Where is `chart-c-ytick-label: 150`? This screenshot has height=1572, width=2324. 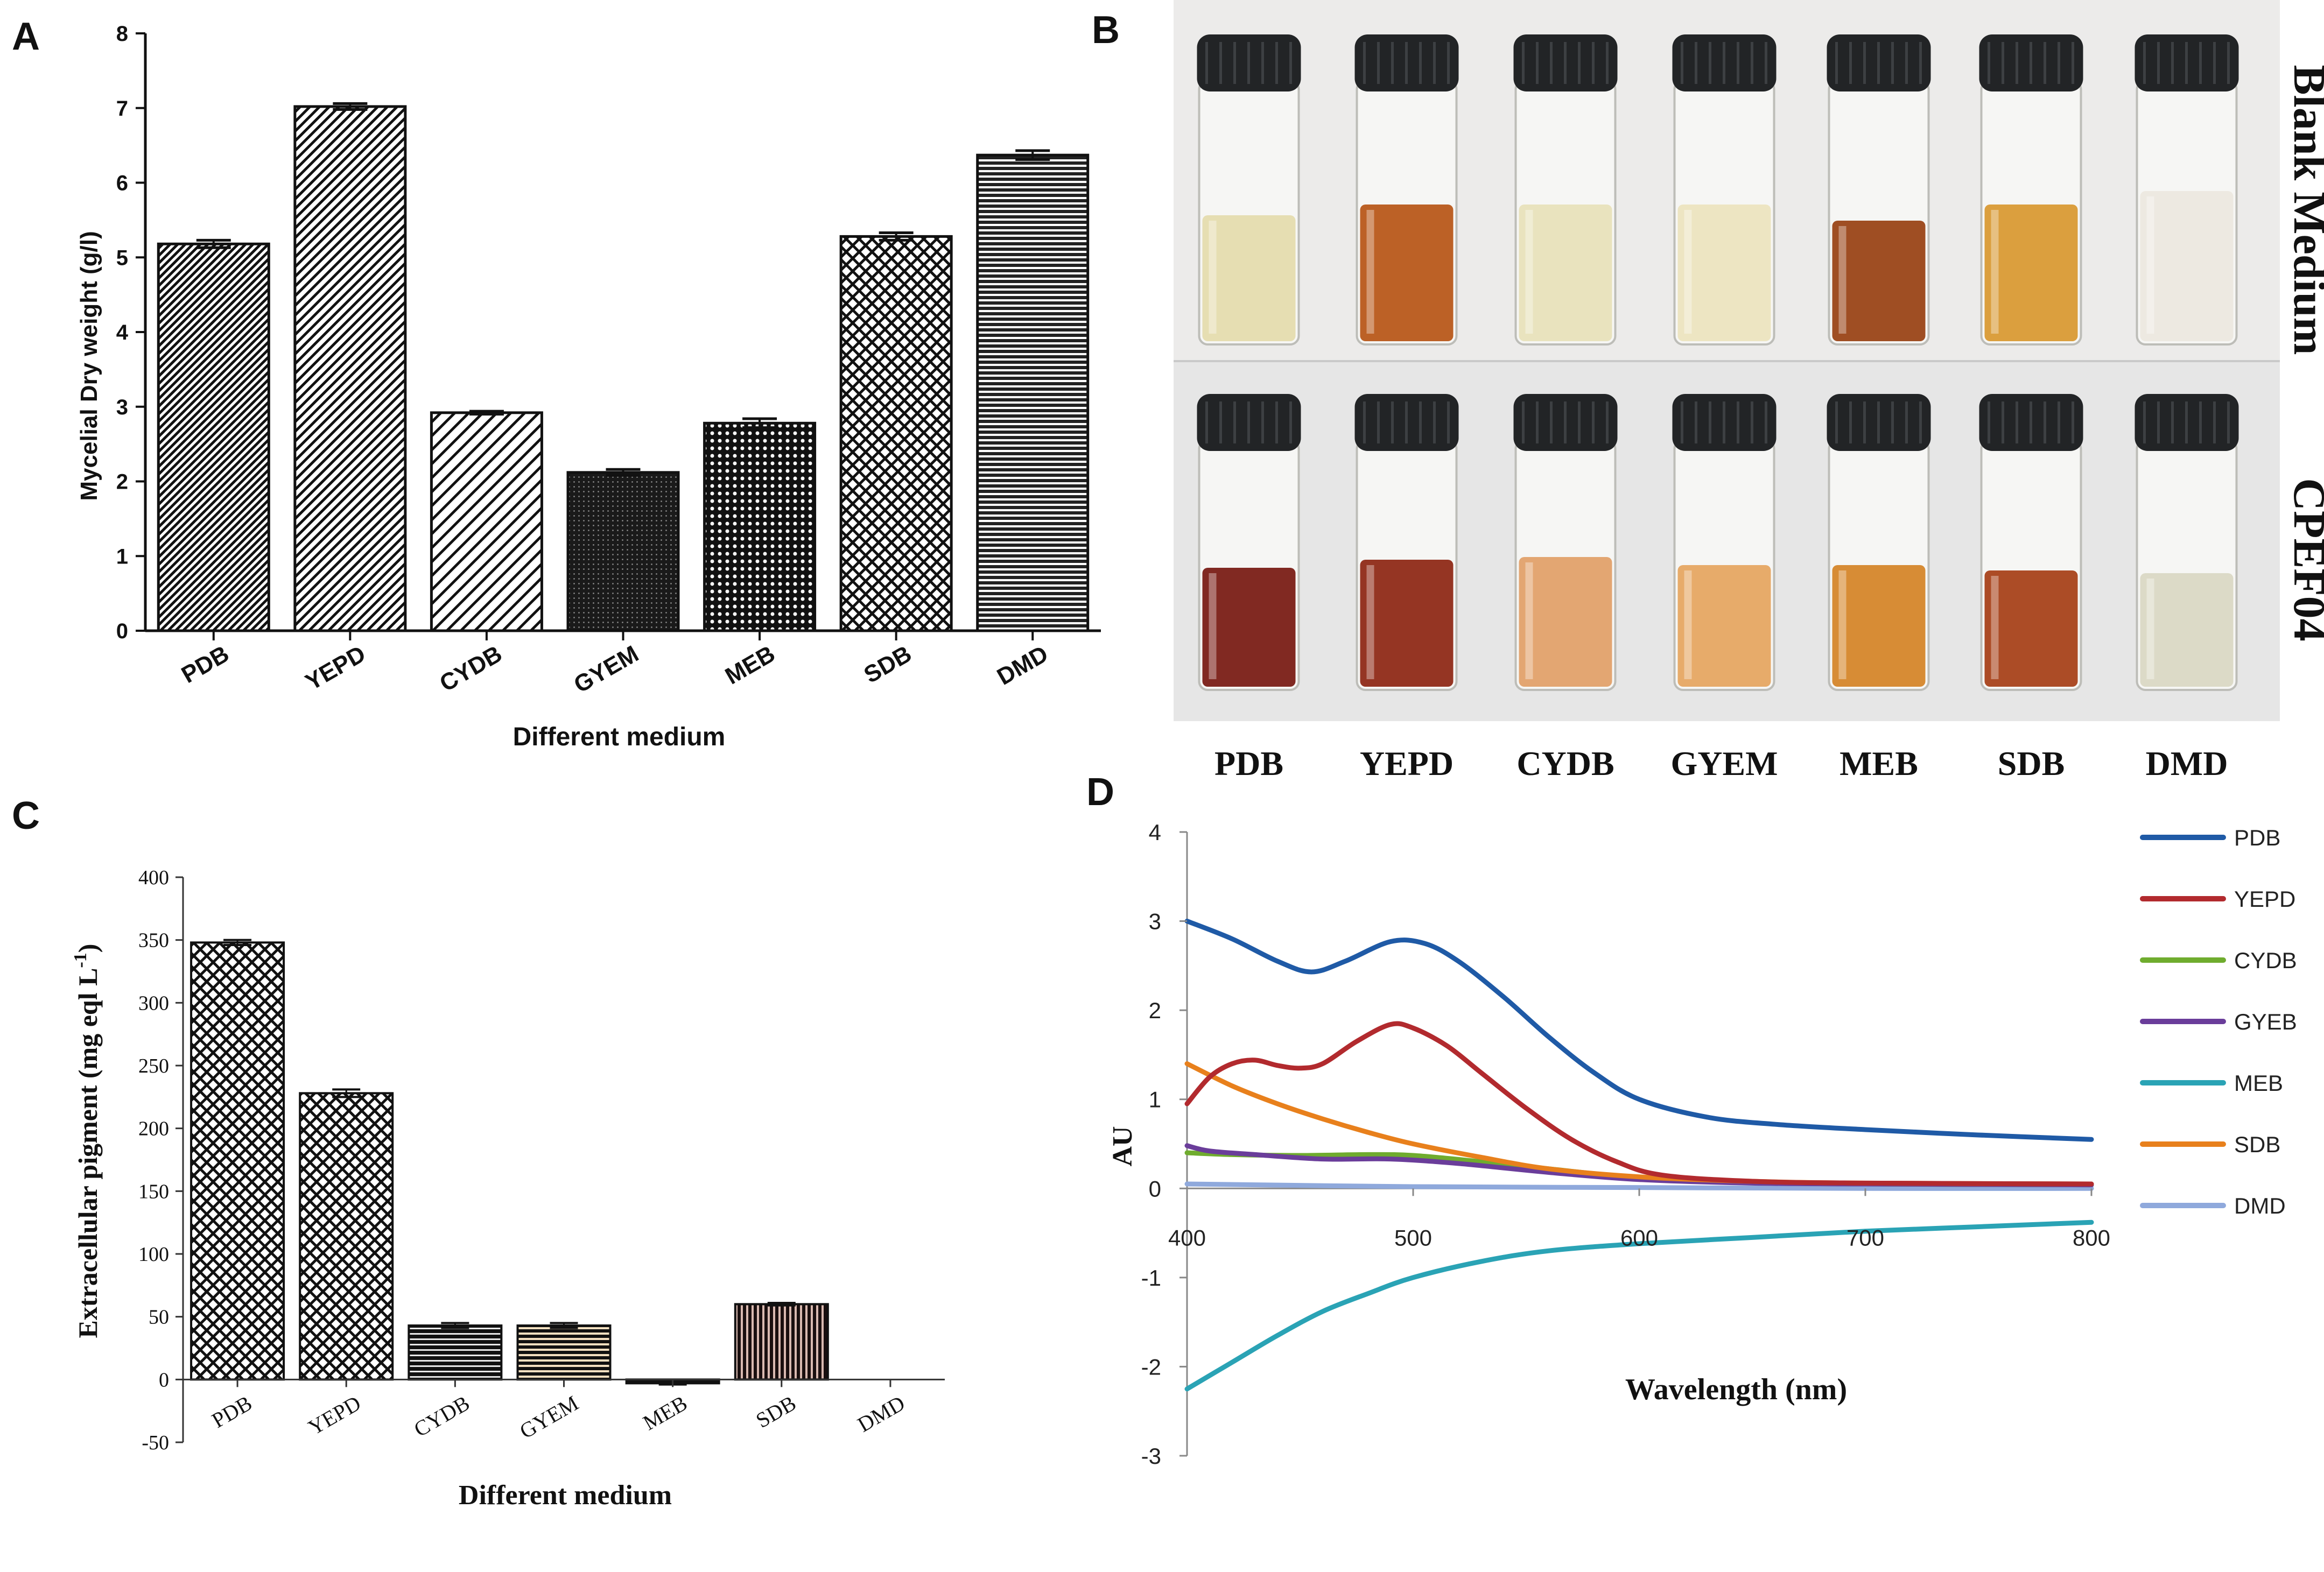
chart-c-ytick-label: 150 is located at coordinates (153, 1191).